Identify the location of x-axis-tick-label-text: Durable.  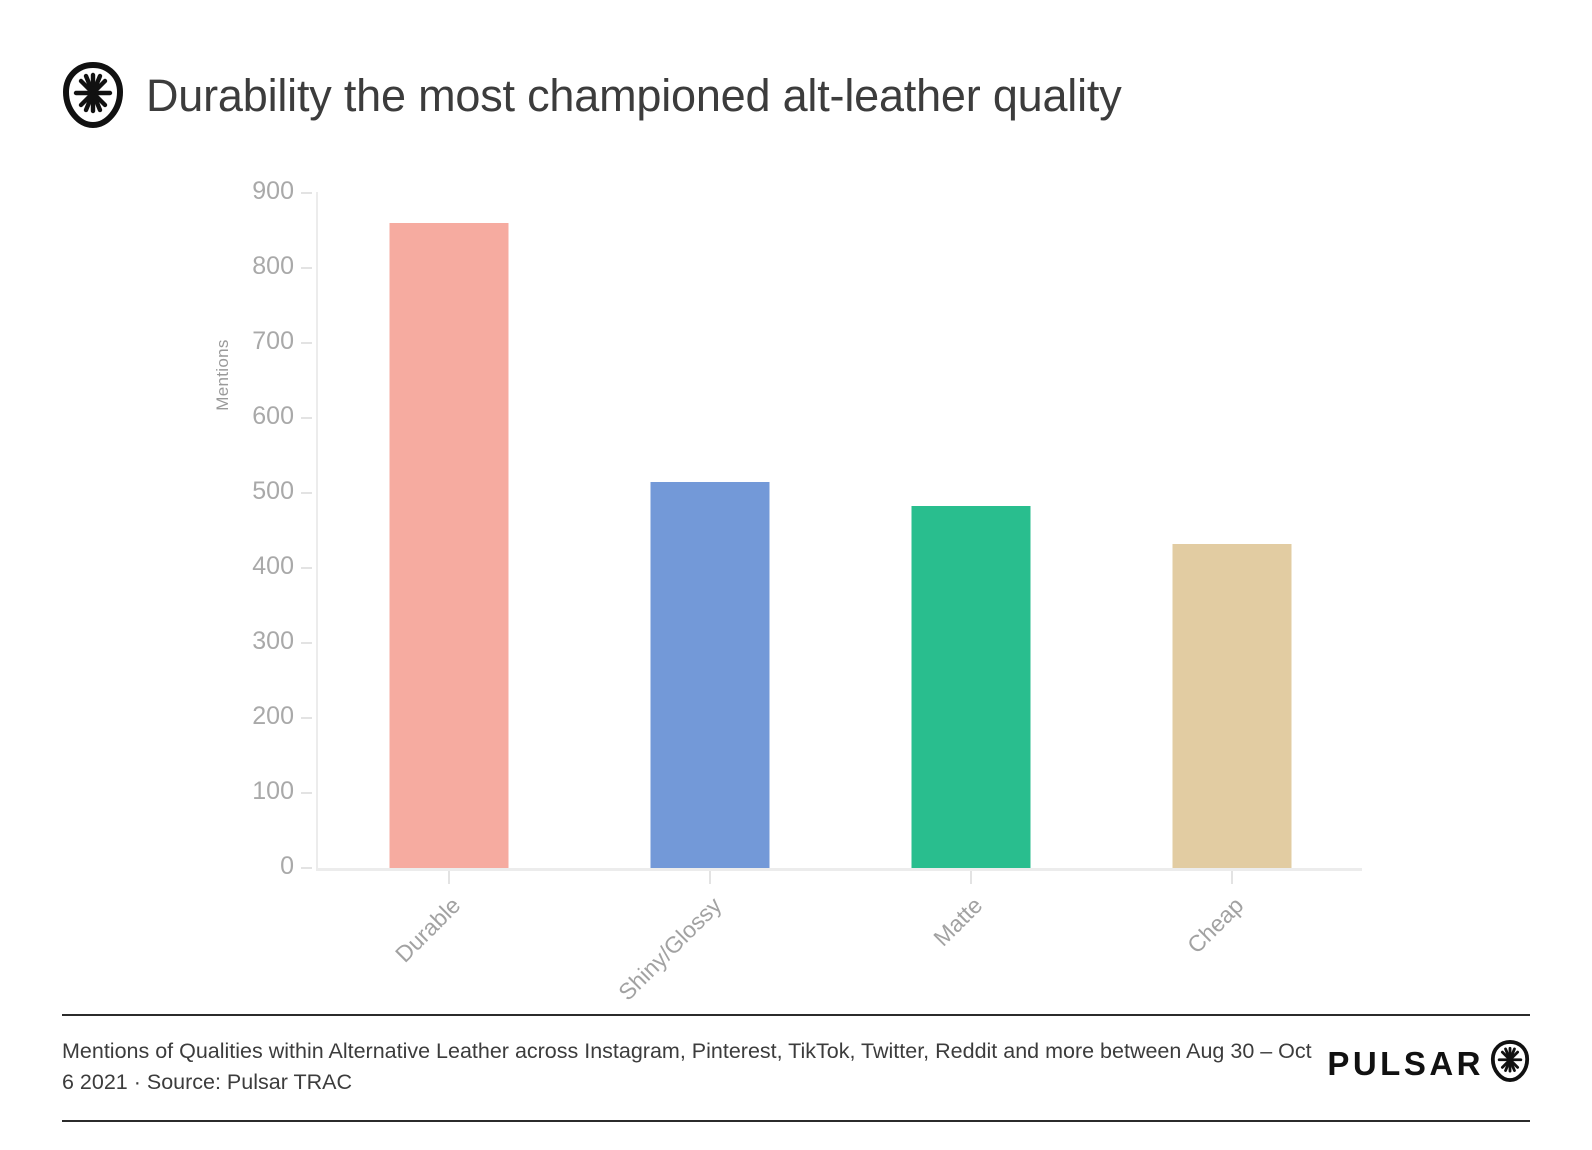
(427, 930).